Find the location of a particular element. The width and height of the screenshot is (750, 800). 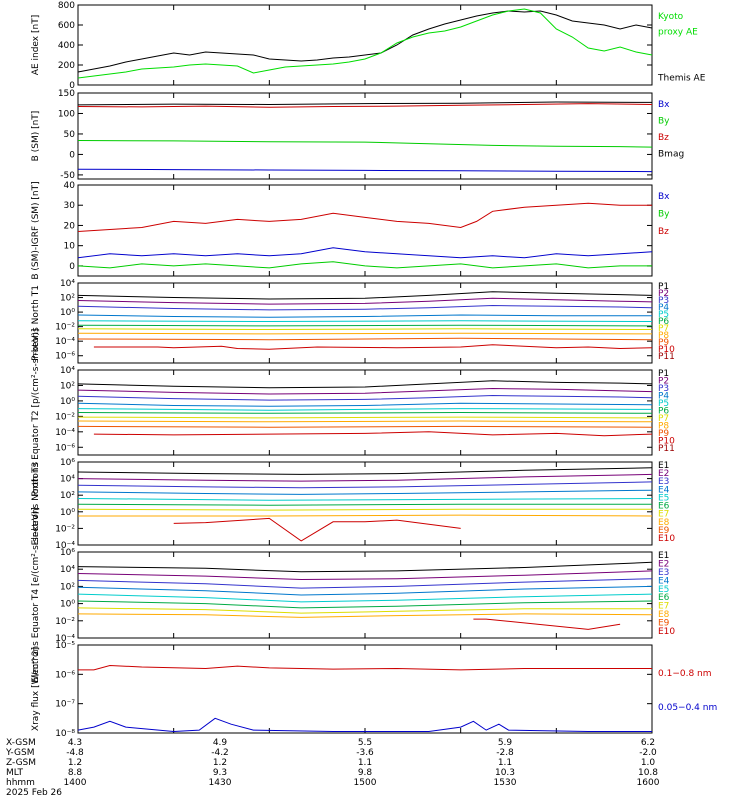

ephemeris-value: -3.6 is located at coordinates (365, 753).